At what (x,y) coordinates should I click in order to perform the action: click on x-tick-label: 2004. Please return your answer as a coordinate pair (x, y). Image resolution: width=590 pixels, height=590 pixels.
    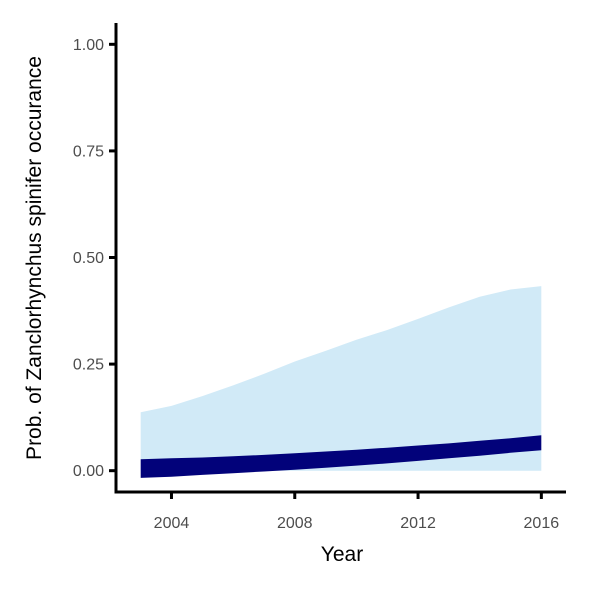
    Looking at the image, I should click on (172, 523).